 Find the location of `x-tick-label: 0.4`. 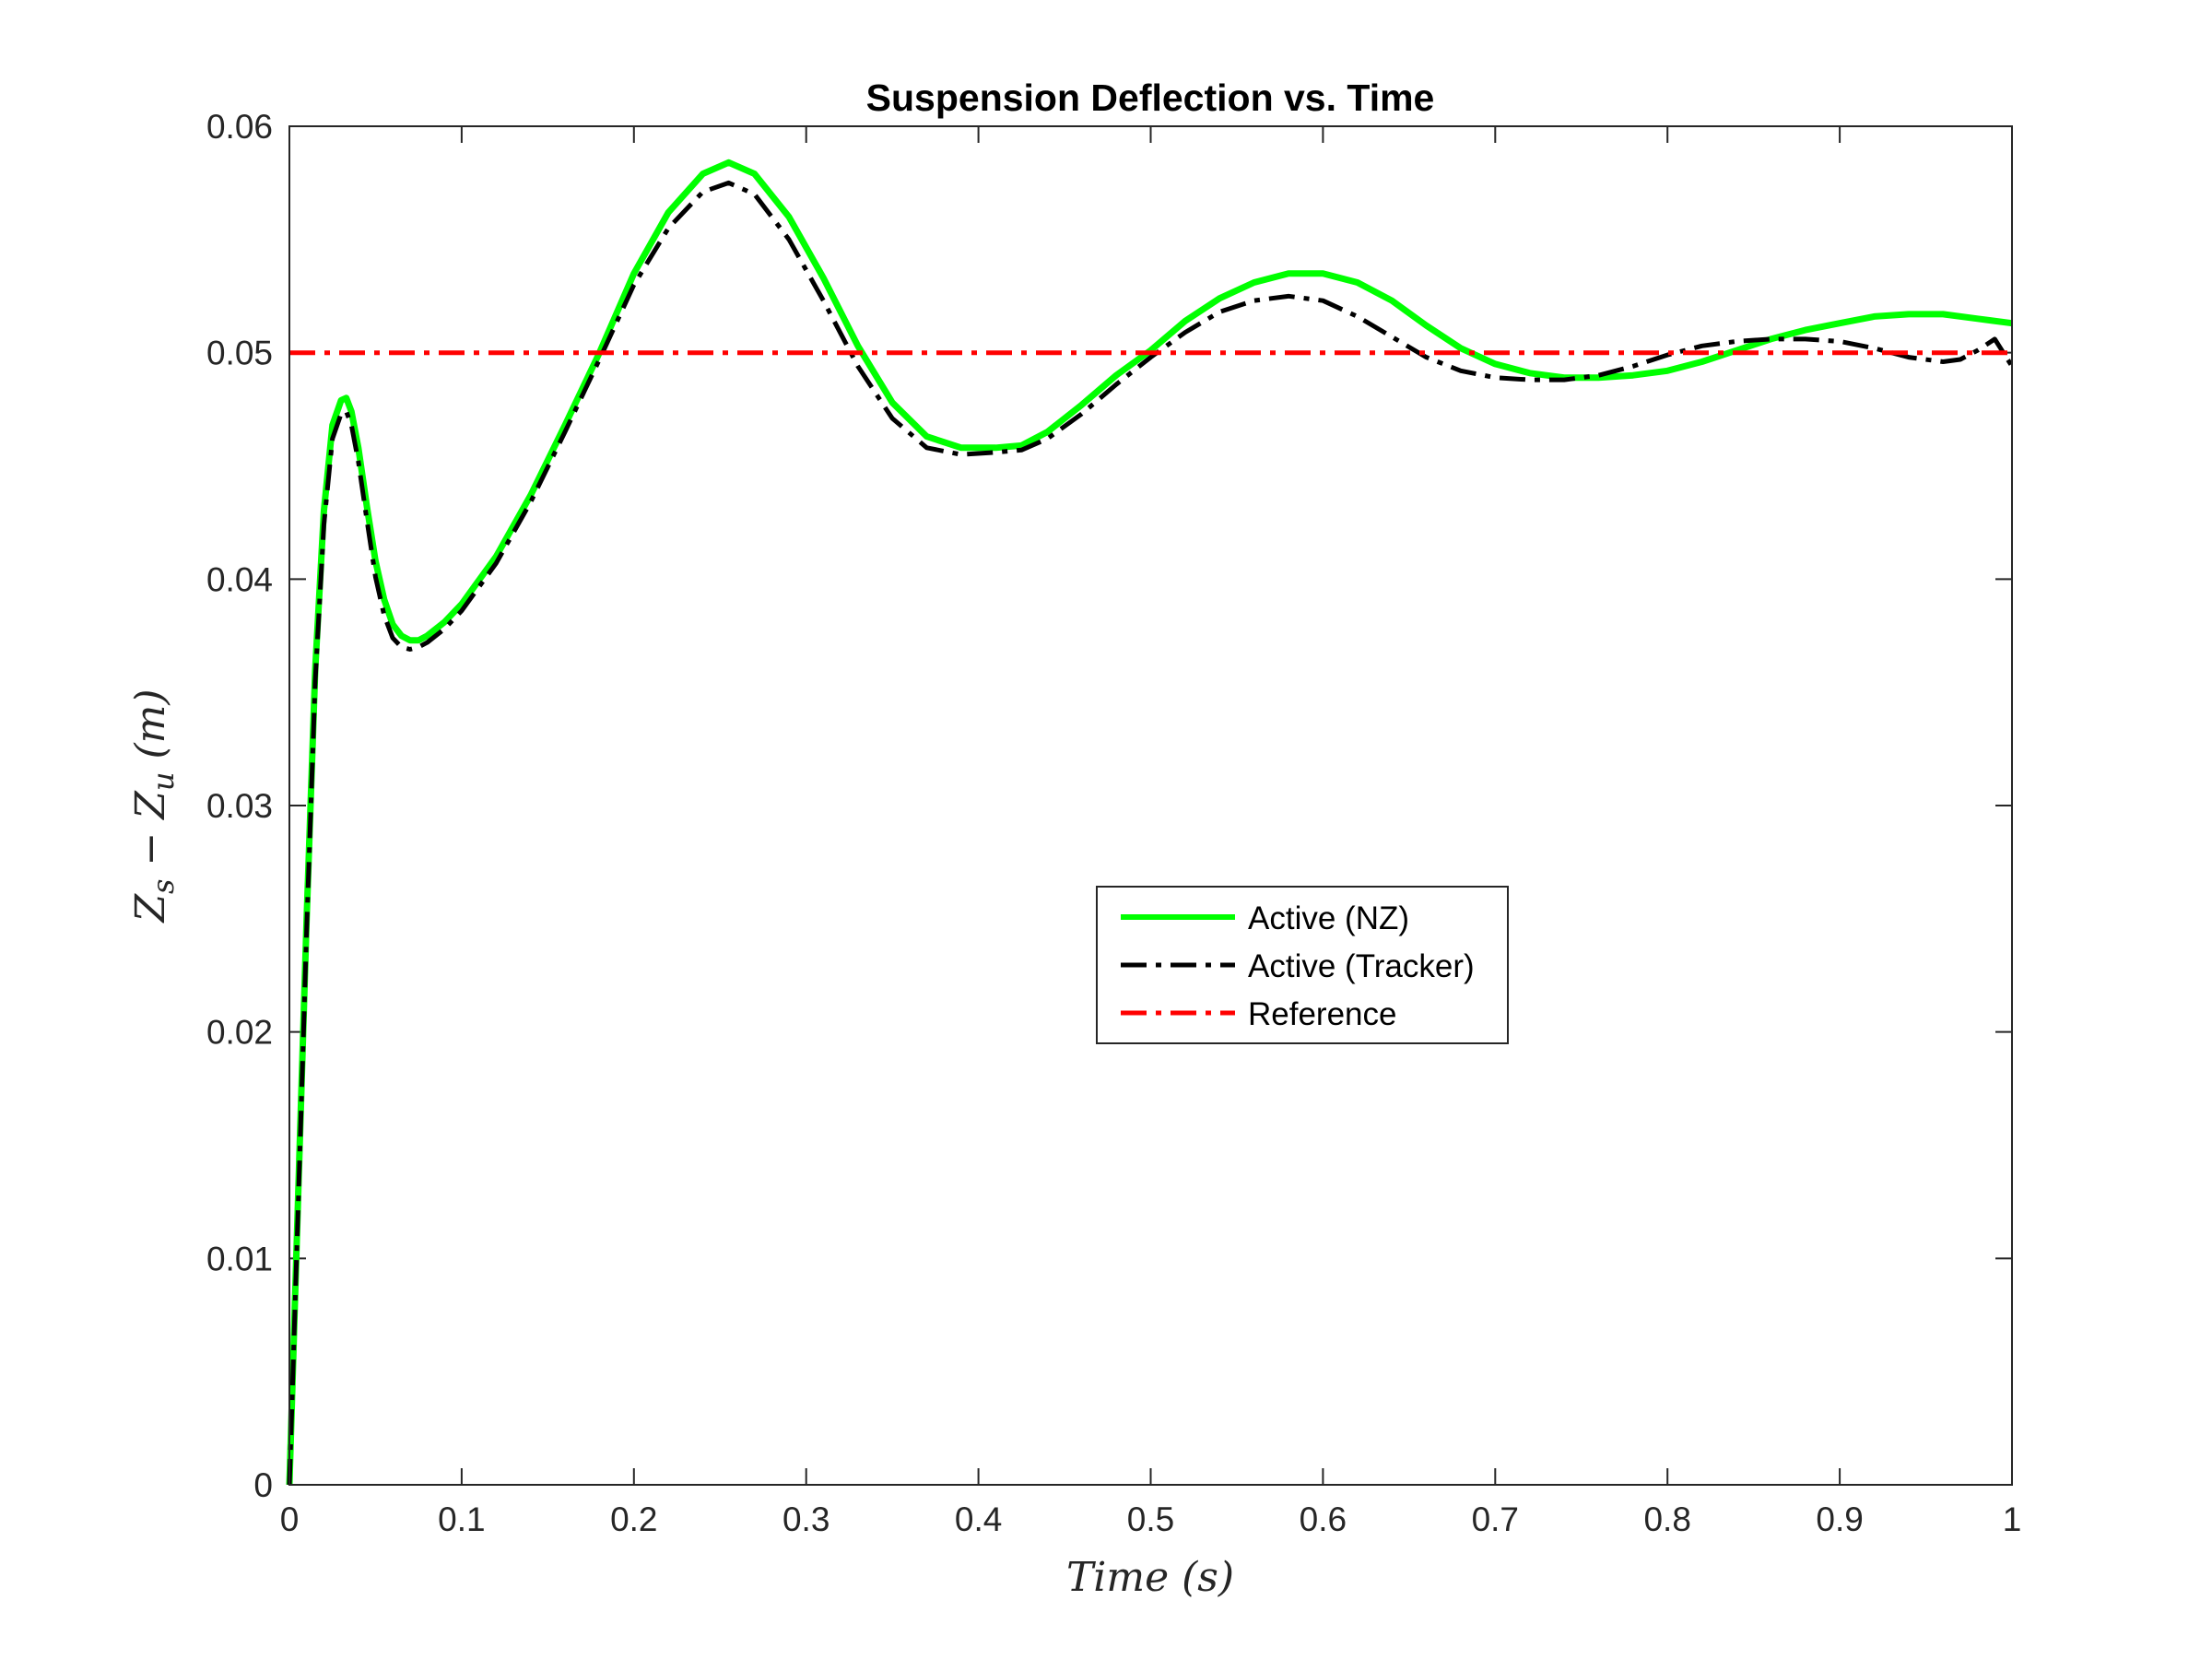

x-tick-label: 0.4 is located at coordinates (978, 1519).